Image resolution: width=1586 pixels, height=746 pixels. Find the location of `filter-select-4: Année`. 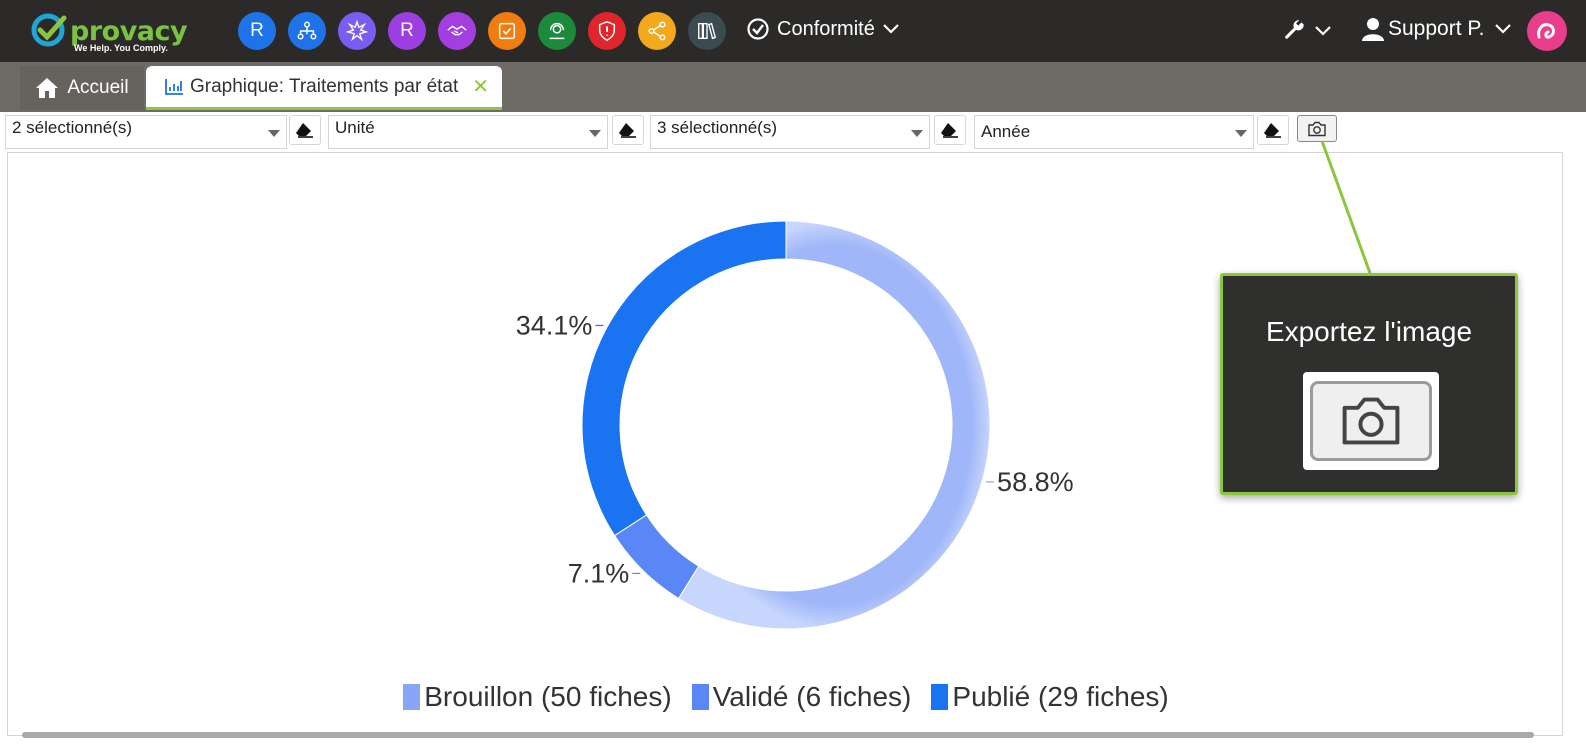

filter-select-4: Année is located at coordinates (1114, 132).